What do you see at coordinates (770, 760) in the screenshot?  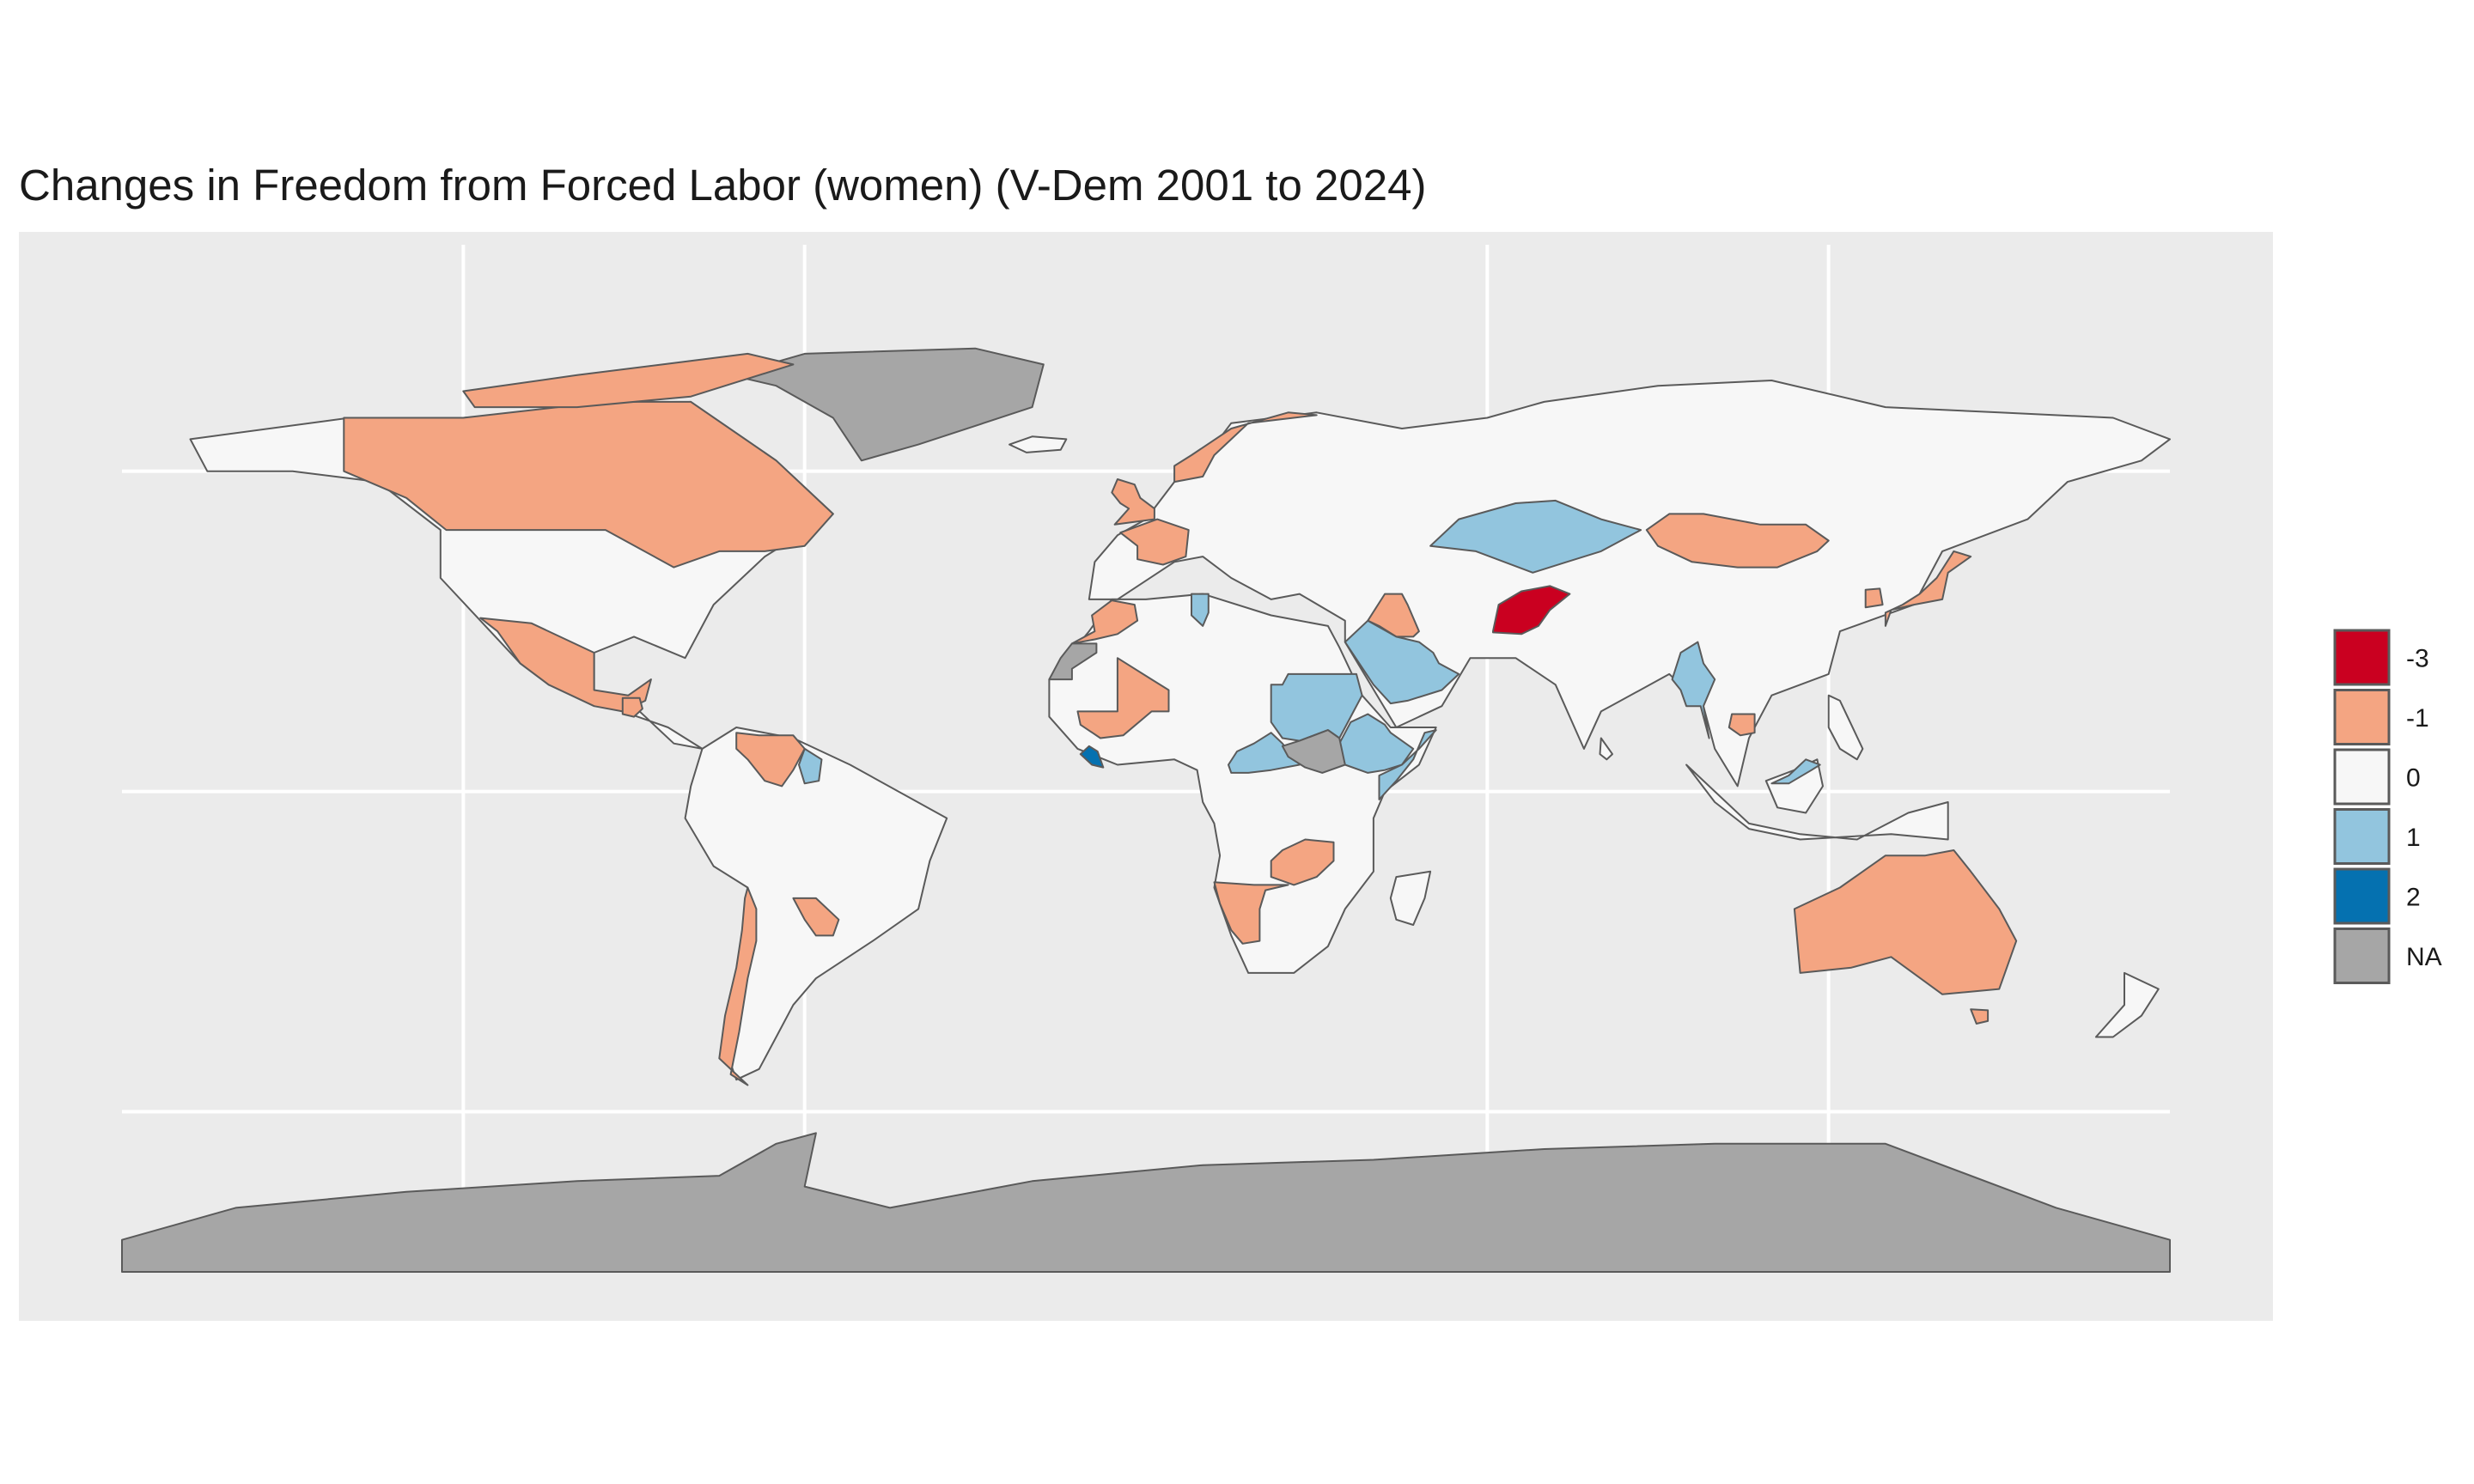 I see `region-venezuela` at bounding box center [770, 760].